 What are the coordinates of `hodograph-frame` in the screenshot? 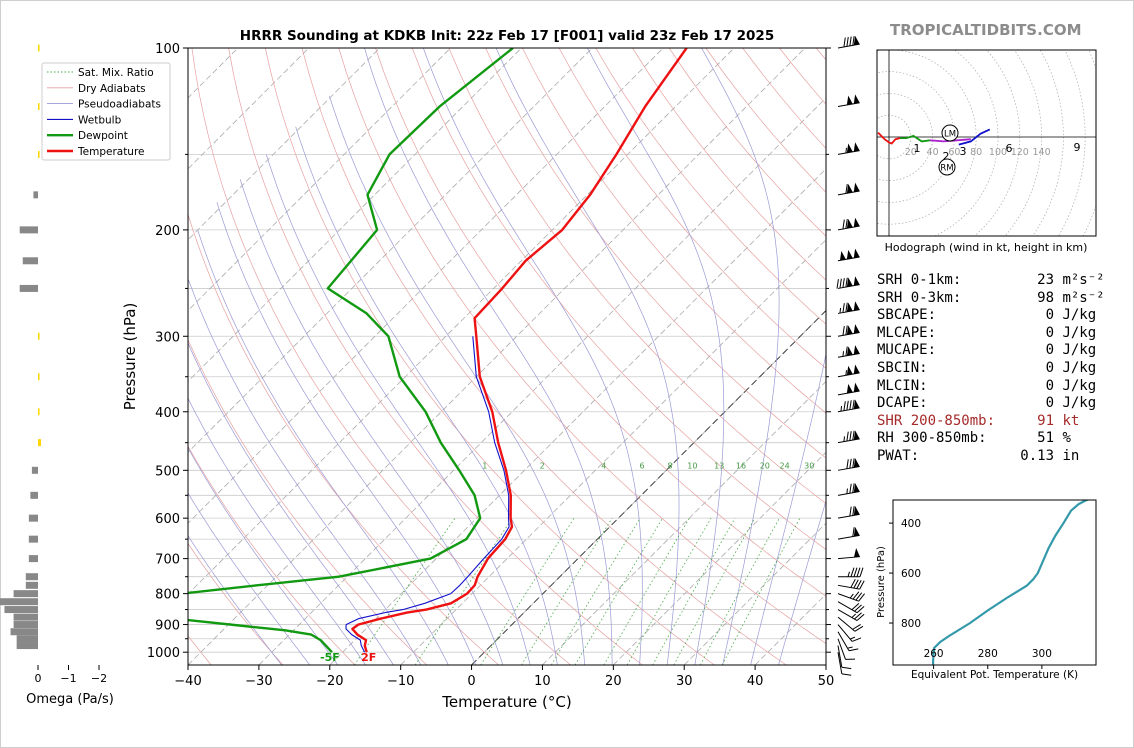 It's located at (986, 143).